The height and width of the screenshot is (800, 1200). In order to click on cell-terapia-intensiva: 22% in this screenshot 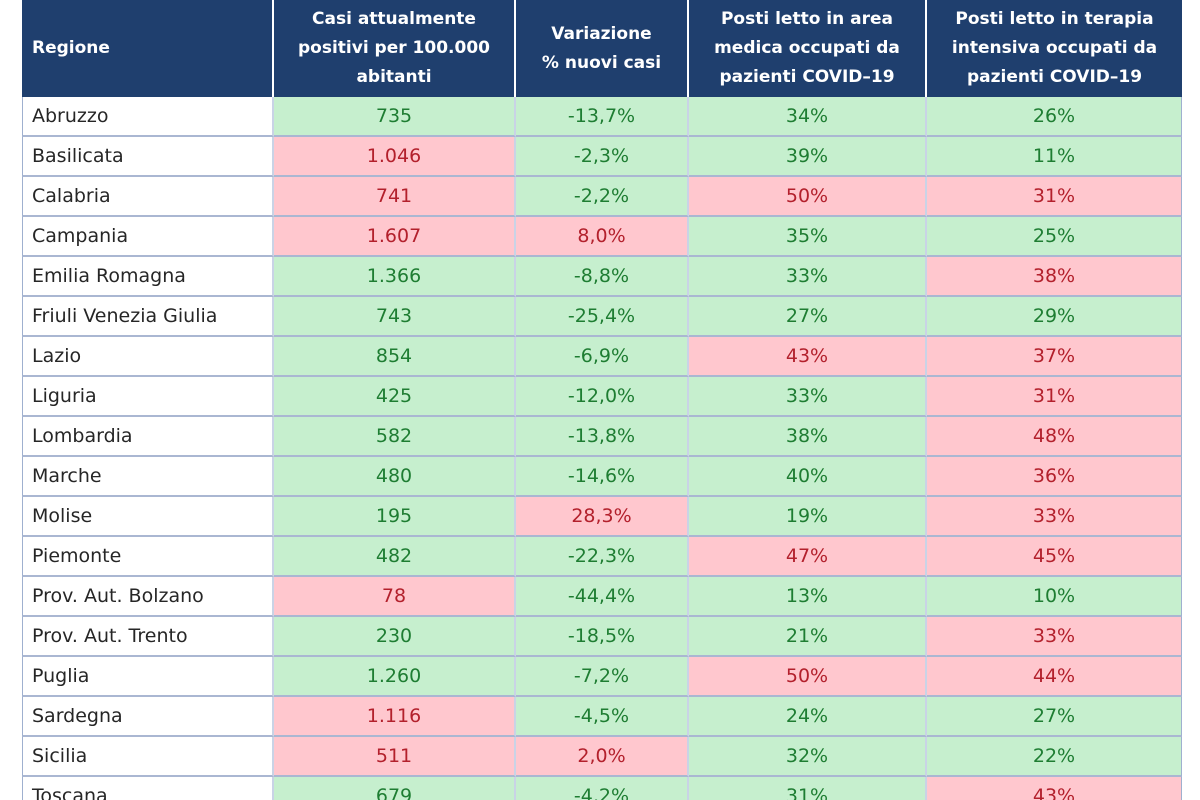, I will do `click(1054, 757)`.